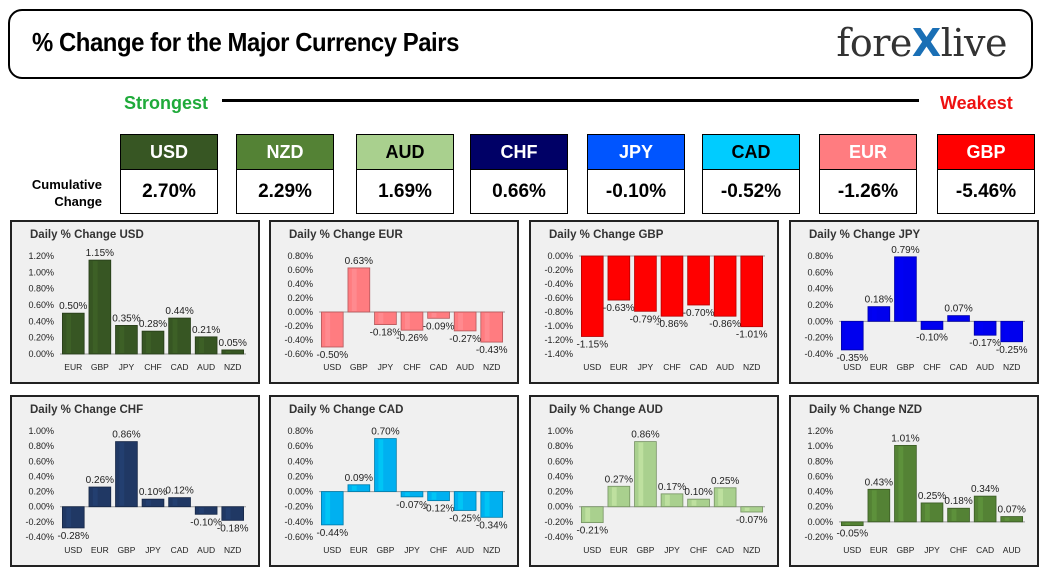  What do you see at coordinates (592, 345) in the screenshot?
I see `data-label: -1.15%` at bounding box center [592, 345].